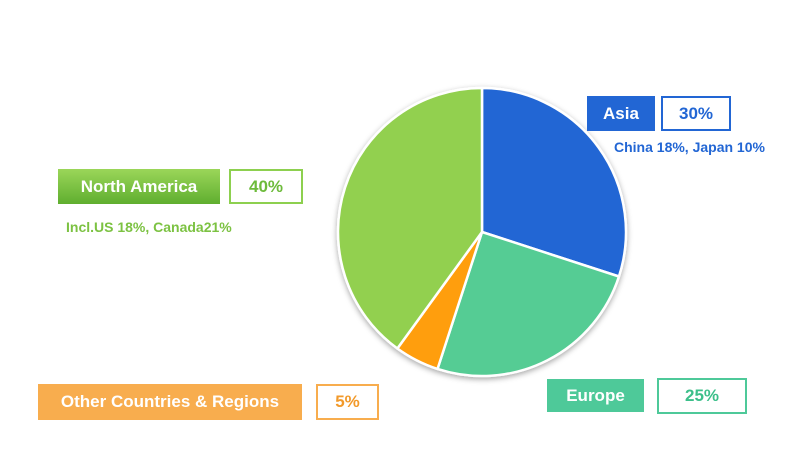  What do you see at coordinates (702, 396) in the screenshot?
I see `value-box-europe: 25%` at bounding box center [702, 396].